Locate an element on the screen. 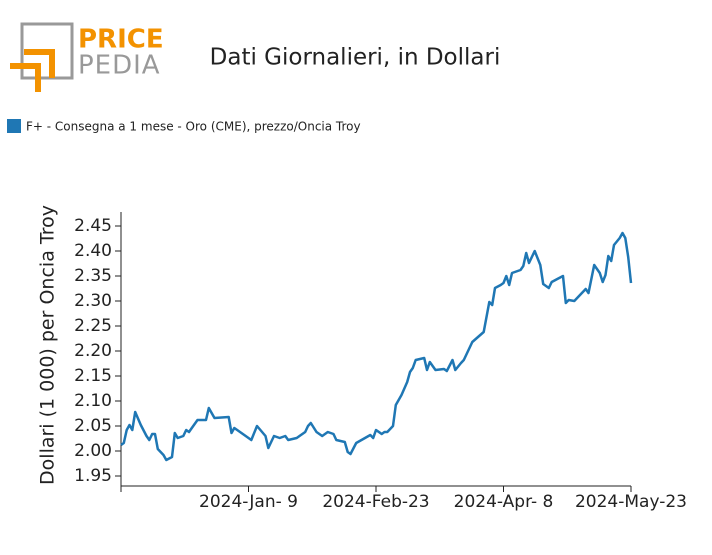 The height and width of the screenshot is (555, 712). x-tick-label: 2024-Jan- 9 is located at coordinates (248, 502).